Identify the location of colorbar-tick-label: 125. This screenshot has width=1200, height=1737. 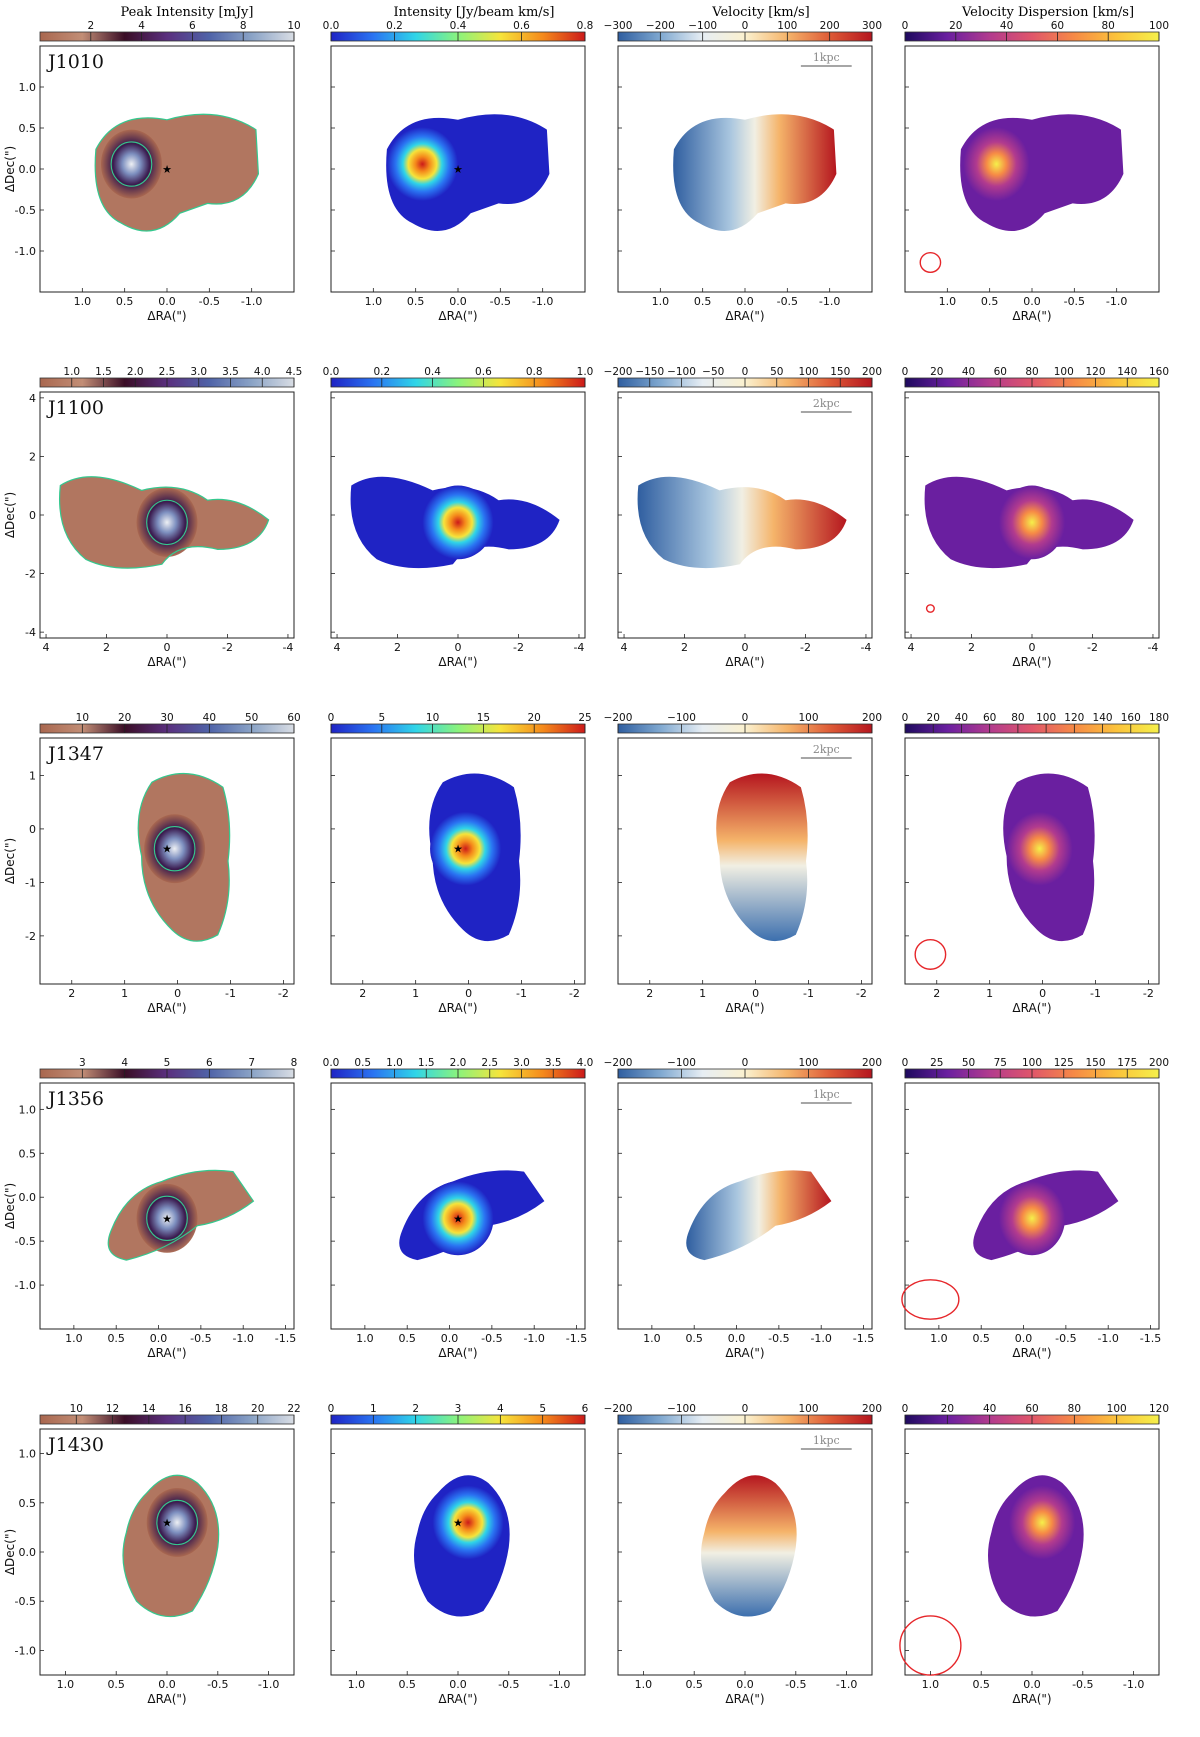
(1064, 1063).